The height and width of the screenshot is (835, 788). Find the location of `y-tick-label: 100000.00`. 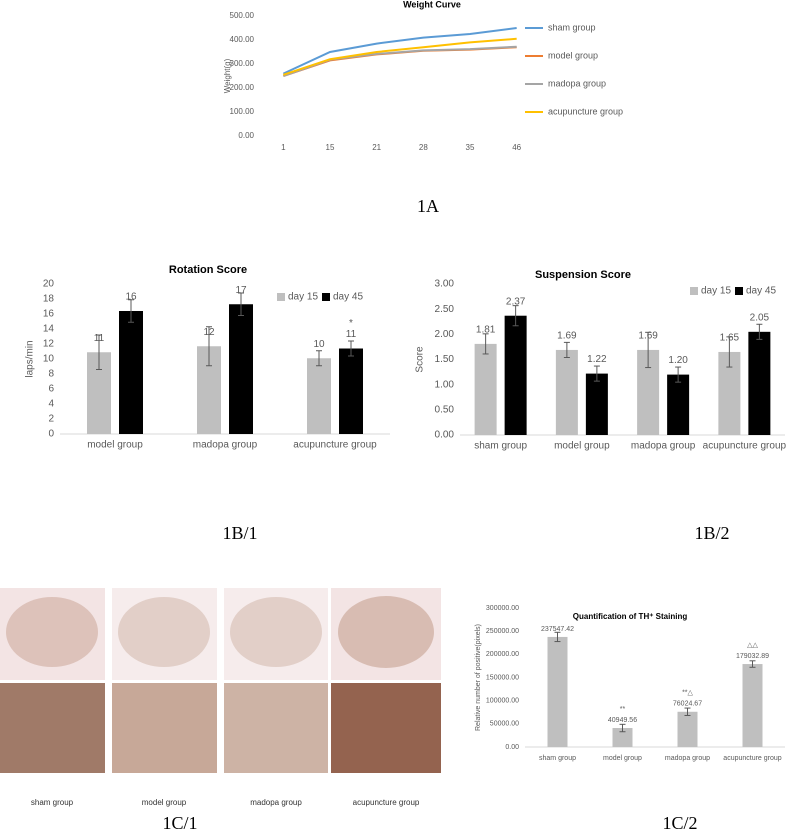

y-tick-label: 100000.00 is located at coordinates (502, 701).